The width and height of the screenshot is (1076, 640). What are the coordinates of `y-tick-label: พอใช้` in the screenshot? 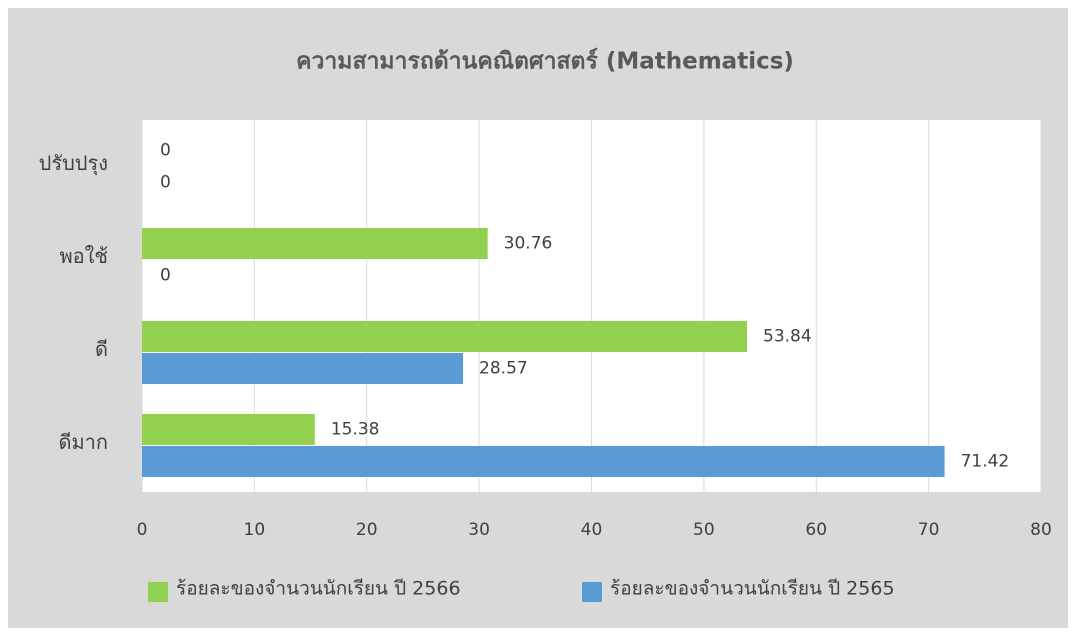 It's located at (83, 256).